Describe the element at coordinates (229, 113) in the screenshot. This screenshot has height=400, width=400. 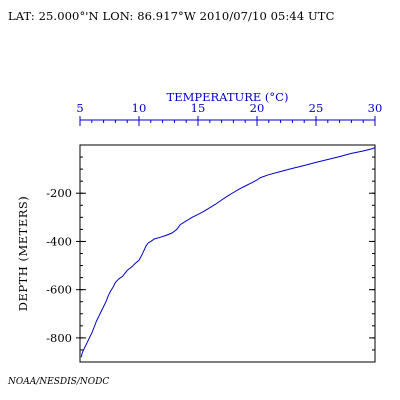
I see `x-ticks-group: 5 10 15 20 25 30` at that location.